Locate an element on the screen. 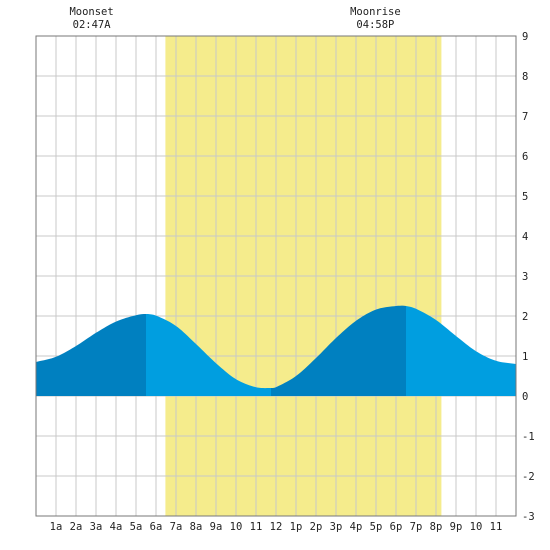  y-tick-label: 5 is located at coordinates (525, 197).